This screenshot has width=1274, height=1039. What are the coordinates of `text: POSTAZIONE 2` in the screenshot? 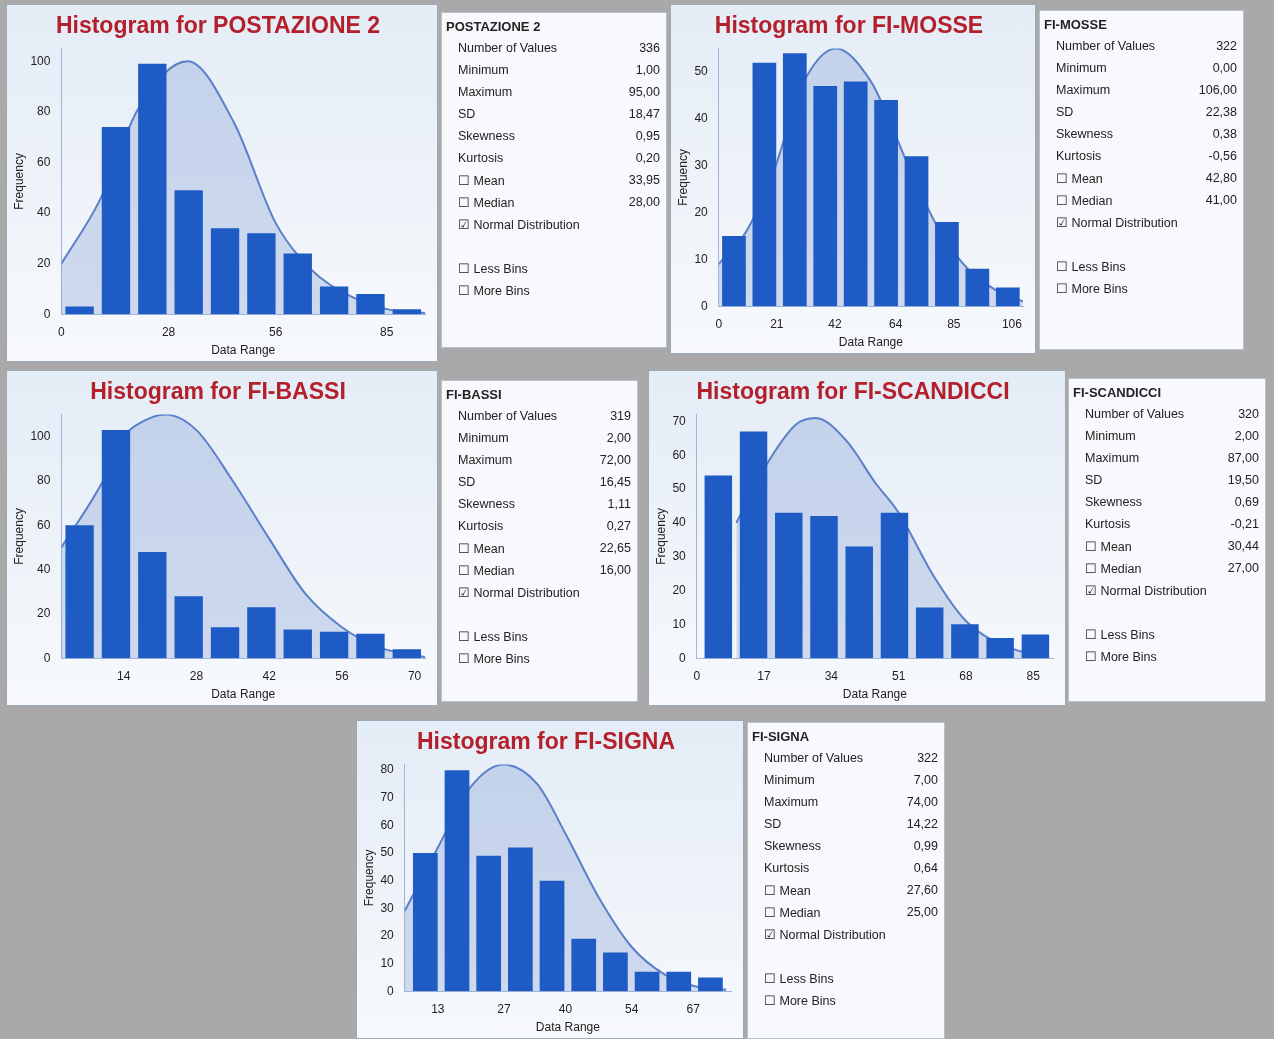 It's located at (493, 26).